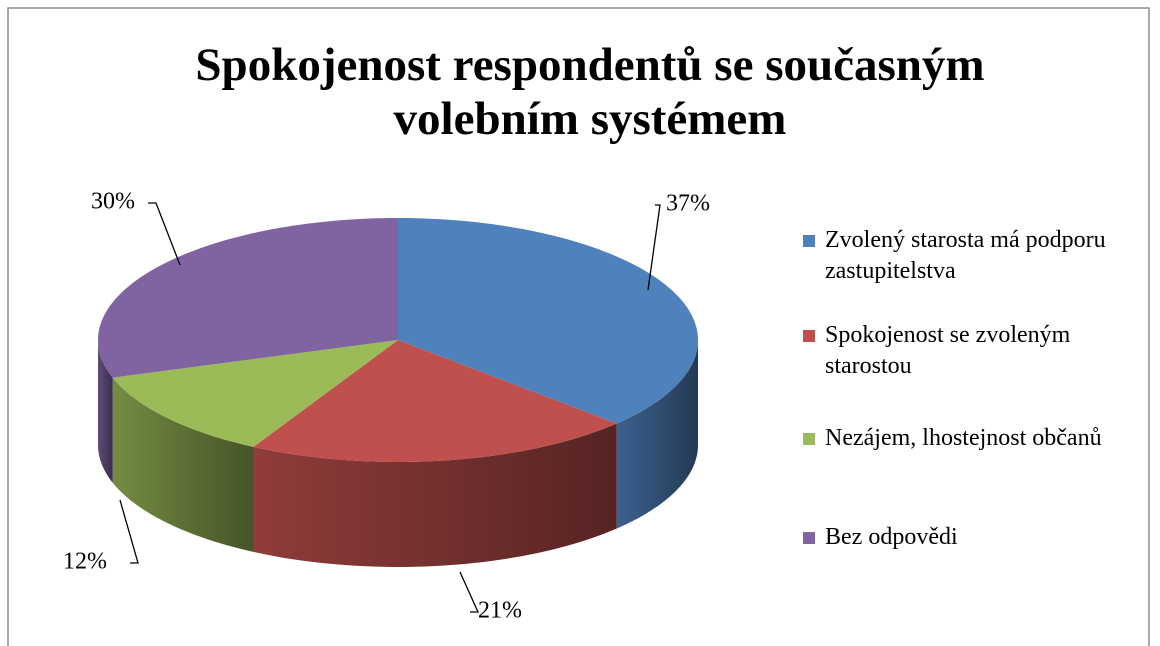  I want to click on legend-item: Spokojenost se zvoleným starostou, so click(978, 351).